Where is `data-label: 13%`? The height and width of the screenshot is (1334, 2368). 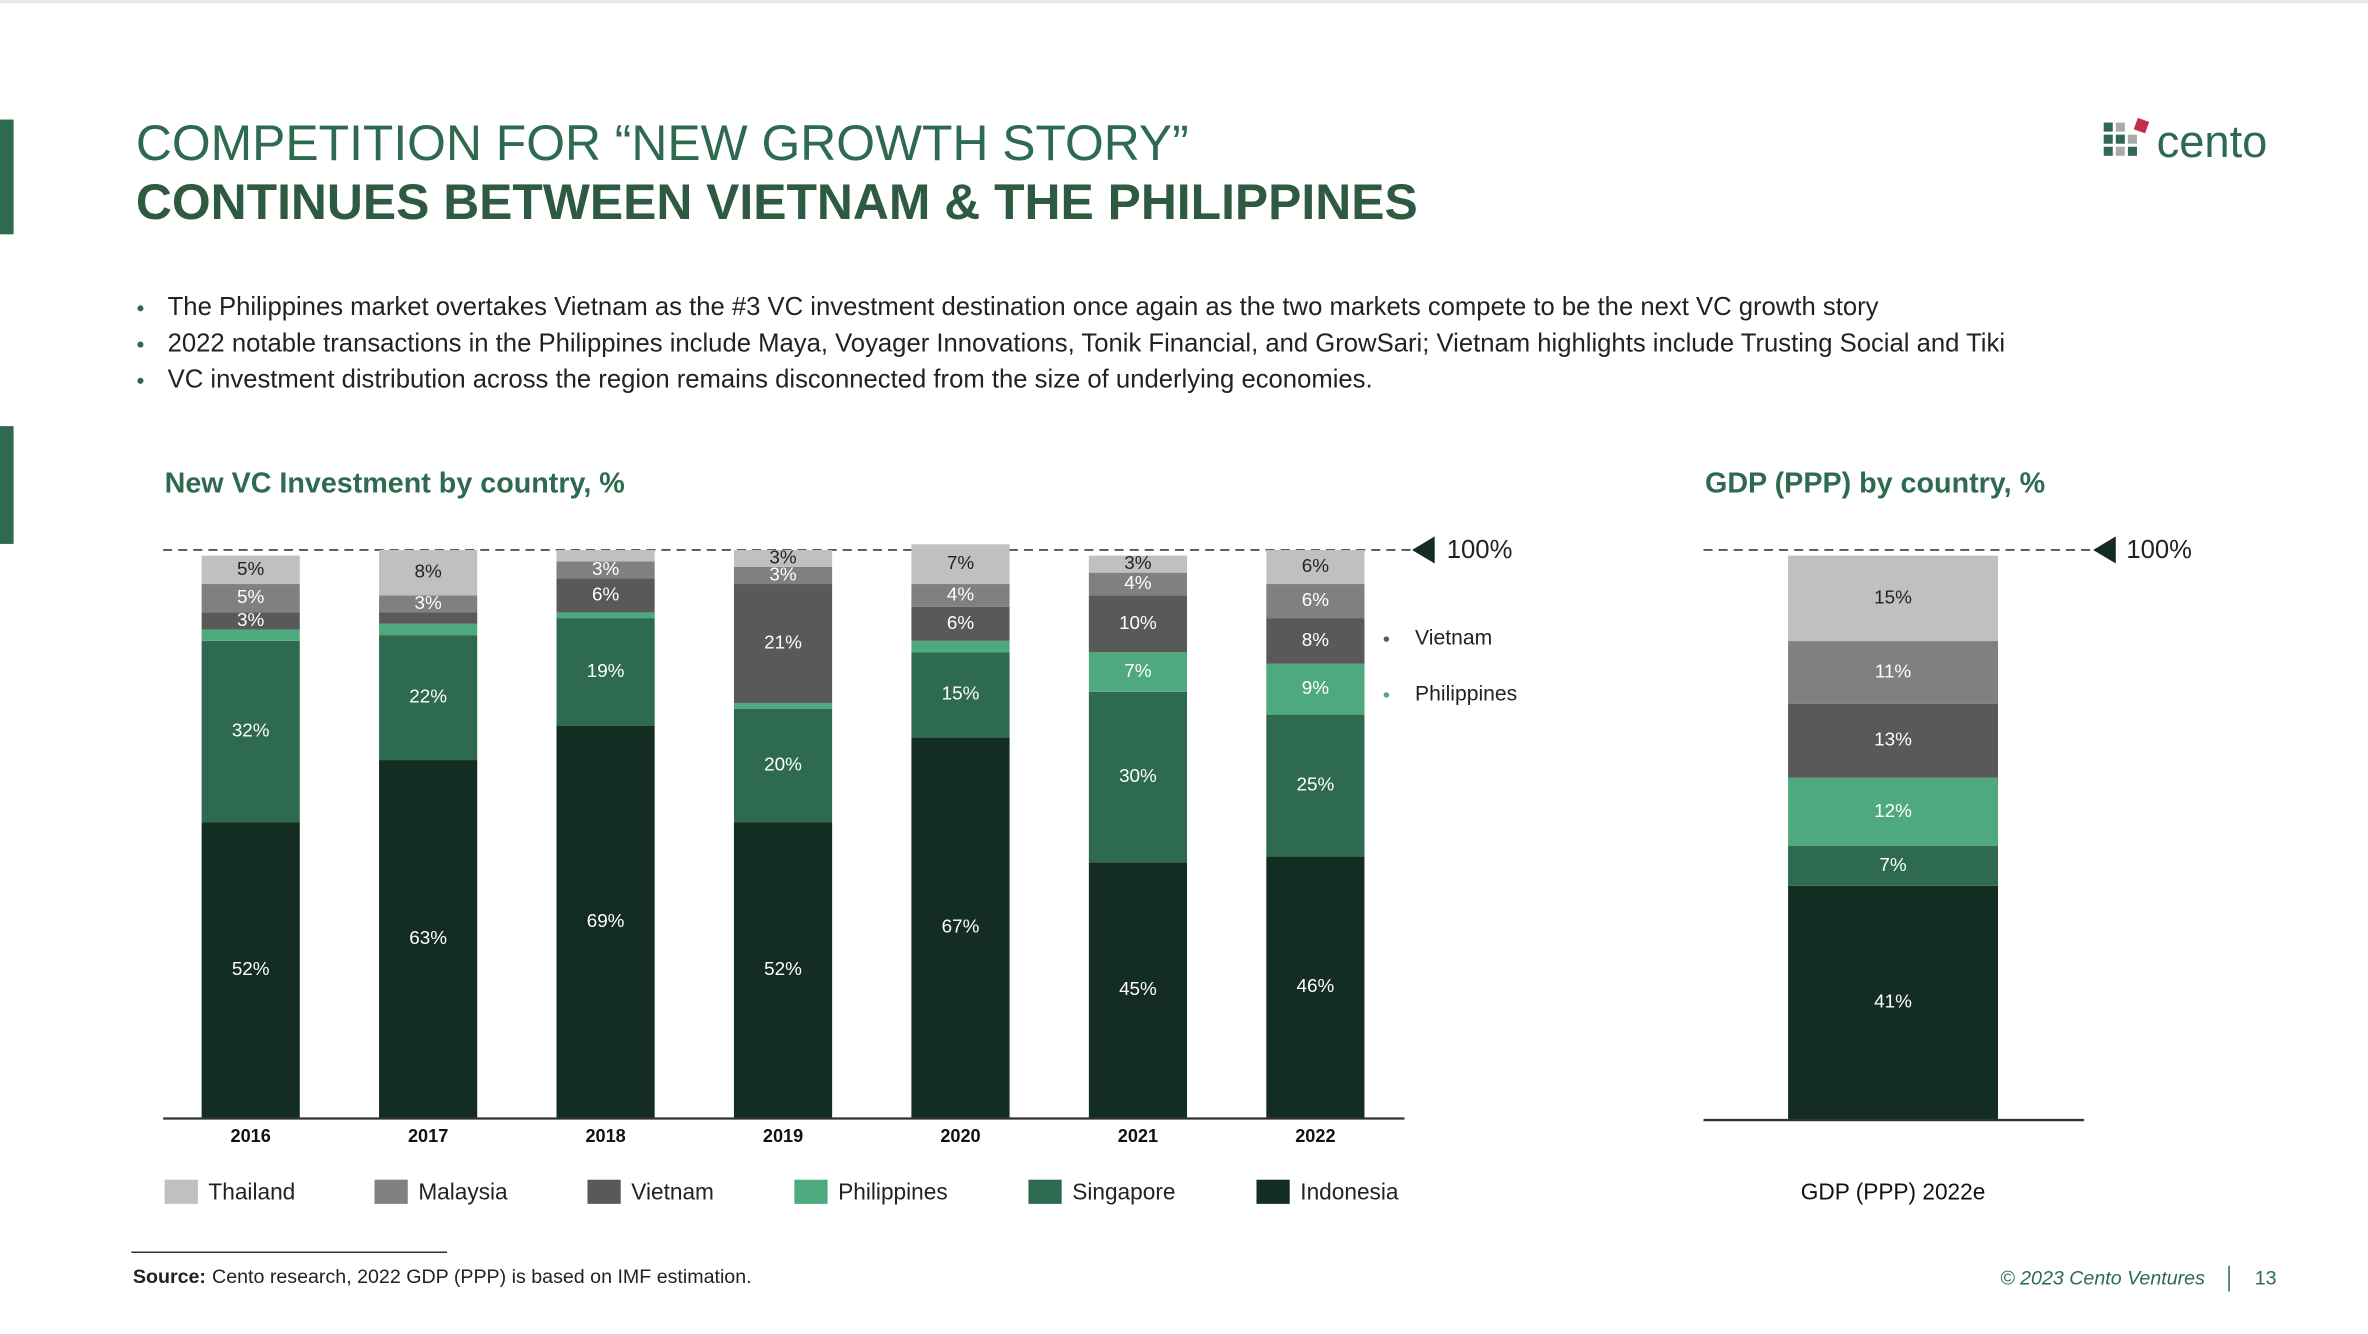 data-label: 13% is located at coordinates (1893, 739).